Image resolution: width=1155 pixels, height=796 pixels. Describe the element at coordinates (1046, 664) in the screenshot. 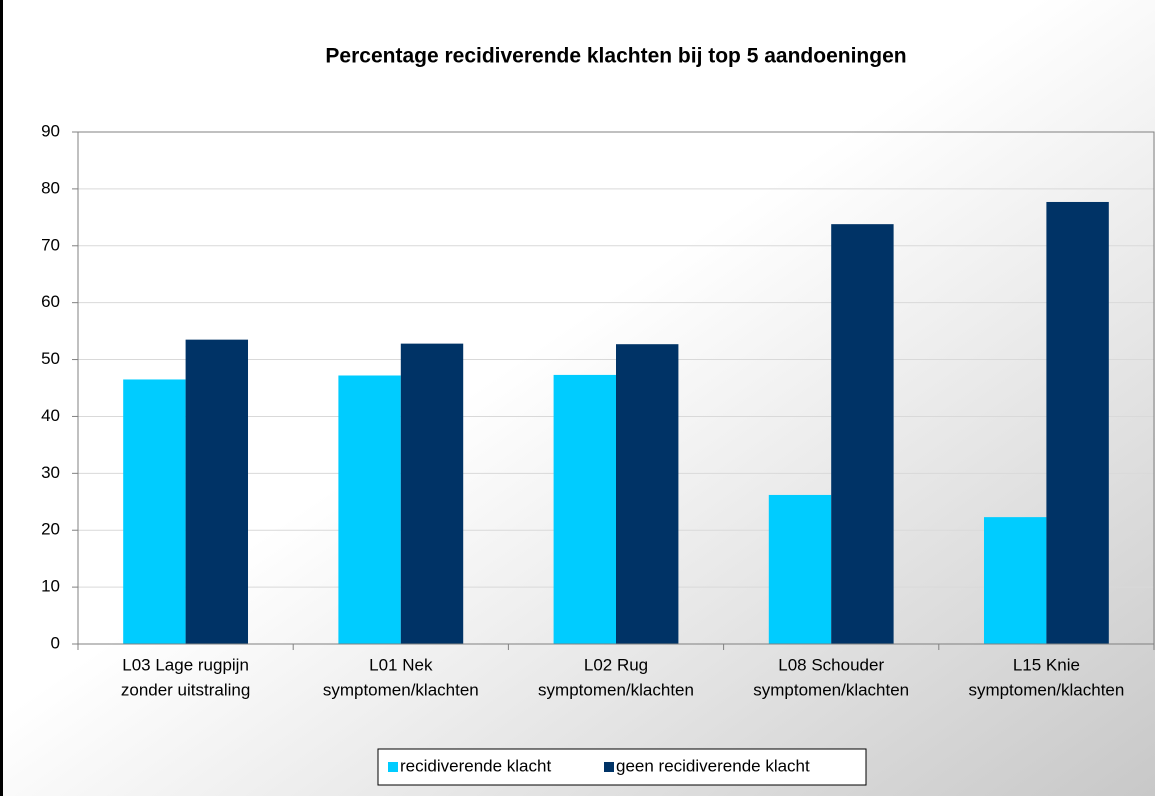

I see `x-tick-label: L15 Knie` at that location.